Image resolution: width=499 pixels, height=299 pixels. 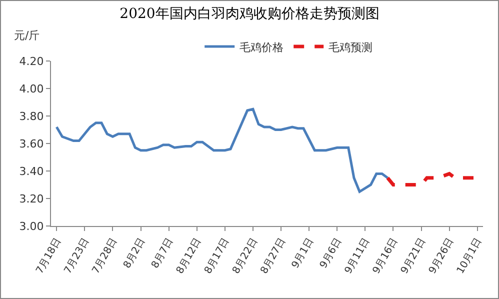 I want to click on x-tick-label: 9月16日, so click(x=385, y=256).